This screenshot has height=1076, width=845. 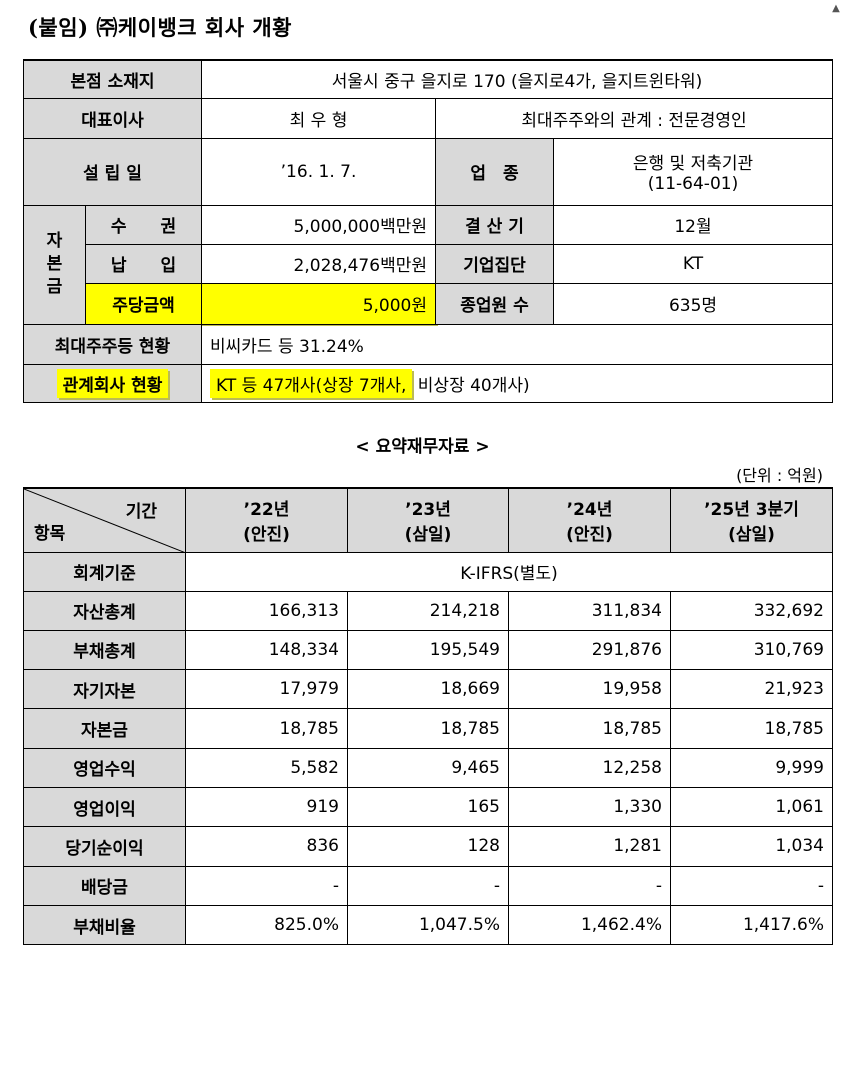 What do you see at coordinates (266, 846) in the screenshot?
I see `table-cell: 836` at bounding box center [266, 846].